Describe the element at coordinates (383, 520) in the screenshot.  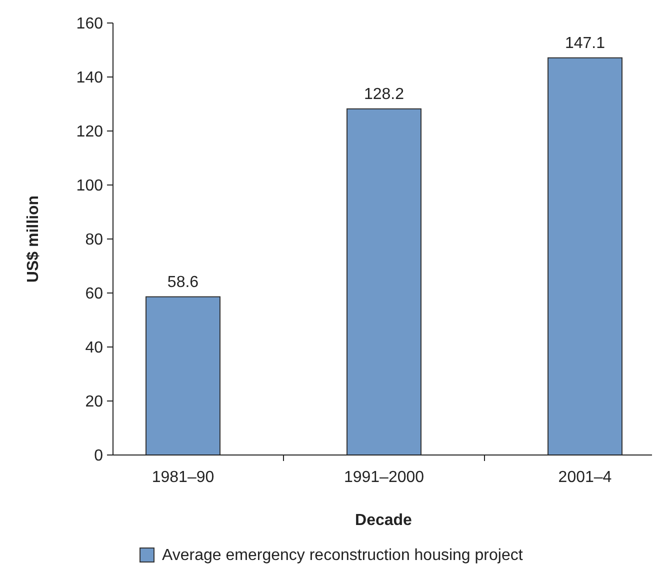
I see `x-axis-title: Decade` at that location.